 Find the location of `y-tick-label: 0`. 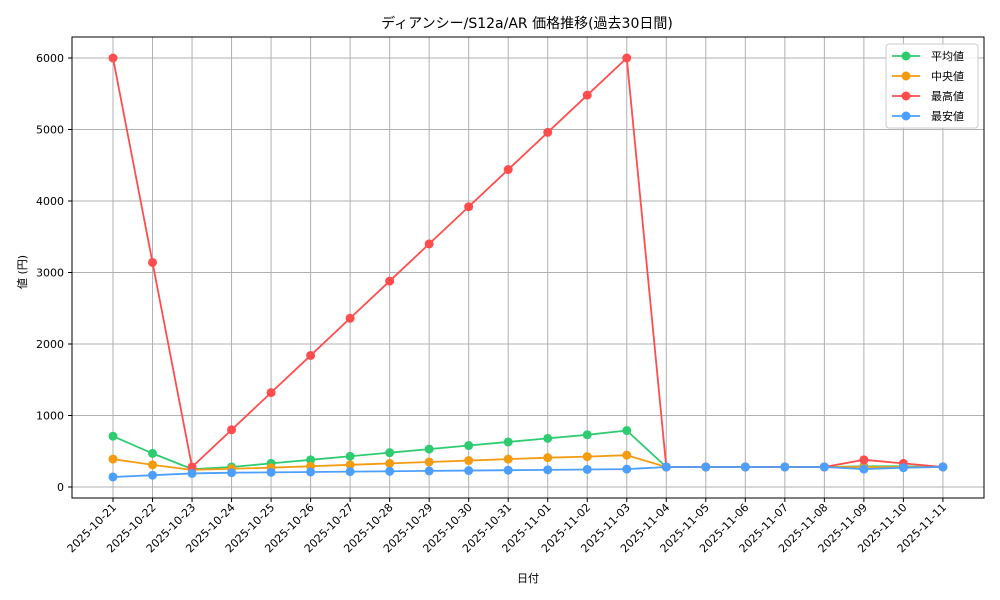

y-tick-label: 0 is located at coordinates (60, 487).